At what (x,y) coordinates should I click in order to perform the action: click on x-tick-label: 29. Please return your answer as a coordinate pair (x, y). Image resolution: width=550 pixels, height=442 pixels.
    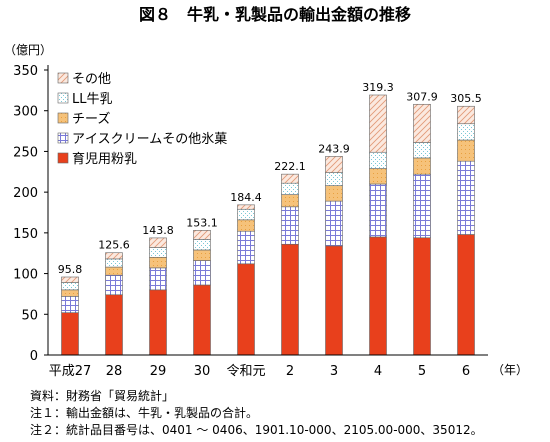
    Looking at the image, I should click on (158, 371).